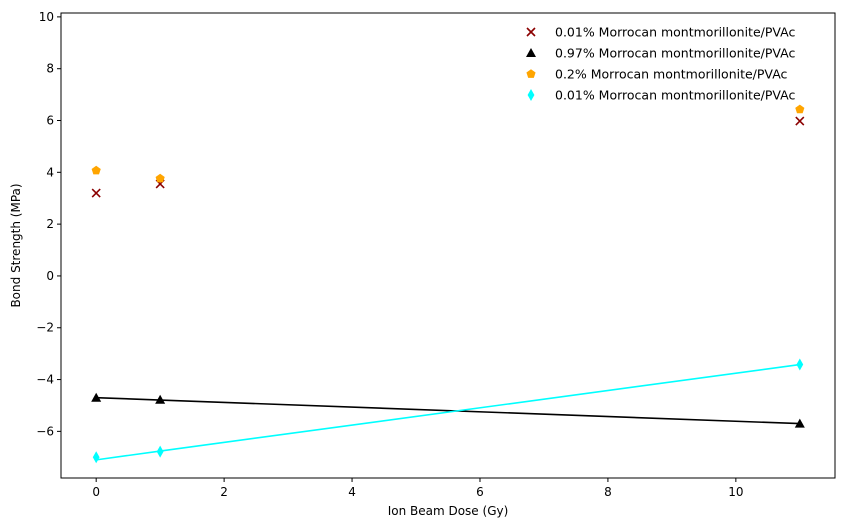 The width and height of the screenshot is (844, 528). Describe the element at coordinates (417, 488) in the screenshot. I see `x-axis-ticks: 0 2 4 6 8 10` at that location.